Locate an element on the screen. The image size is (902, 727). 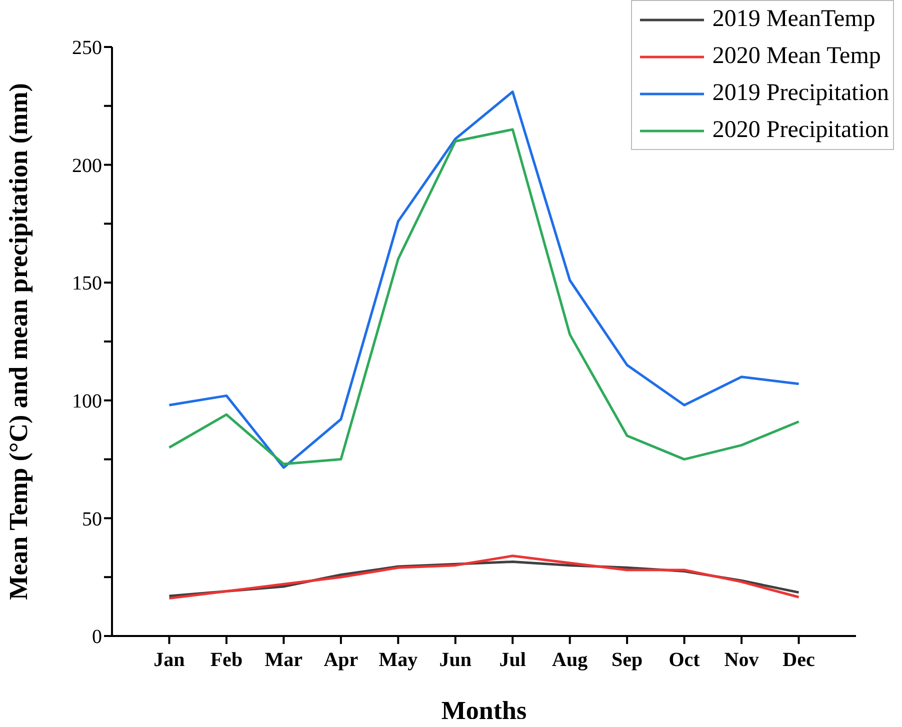
y-axis-title: Mean Temp (°C) and mean precipitation (mm) is located at coordinates (19, 341).